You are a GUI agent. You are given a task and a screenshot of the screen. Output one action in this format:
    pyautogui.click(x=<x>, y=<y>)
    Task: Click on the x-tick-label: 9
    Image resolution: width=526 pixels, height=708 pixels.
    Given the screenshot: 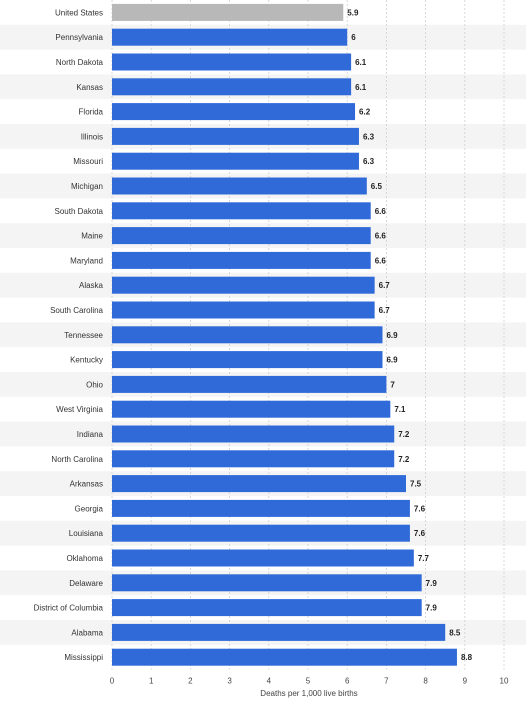 What is the action you would take?
    pyautogui.click(x=465, y=681)
    